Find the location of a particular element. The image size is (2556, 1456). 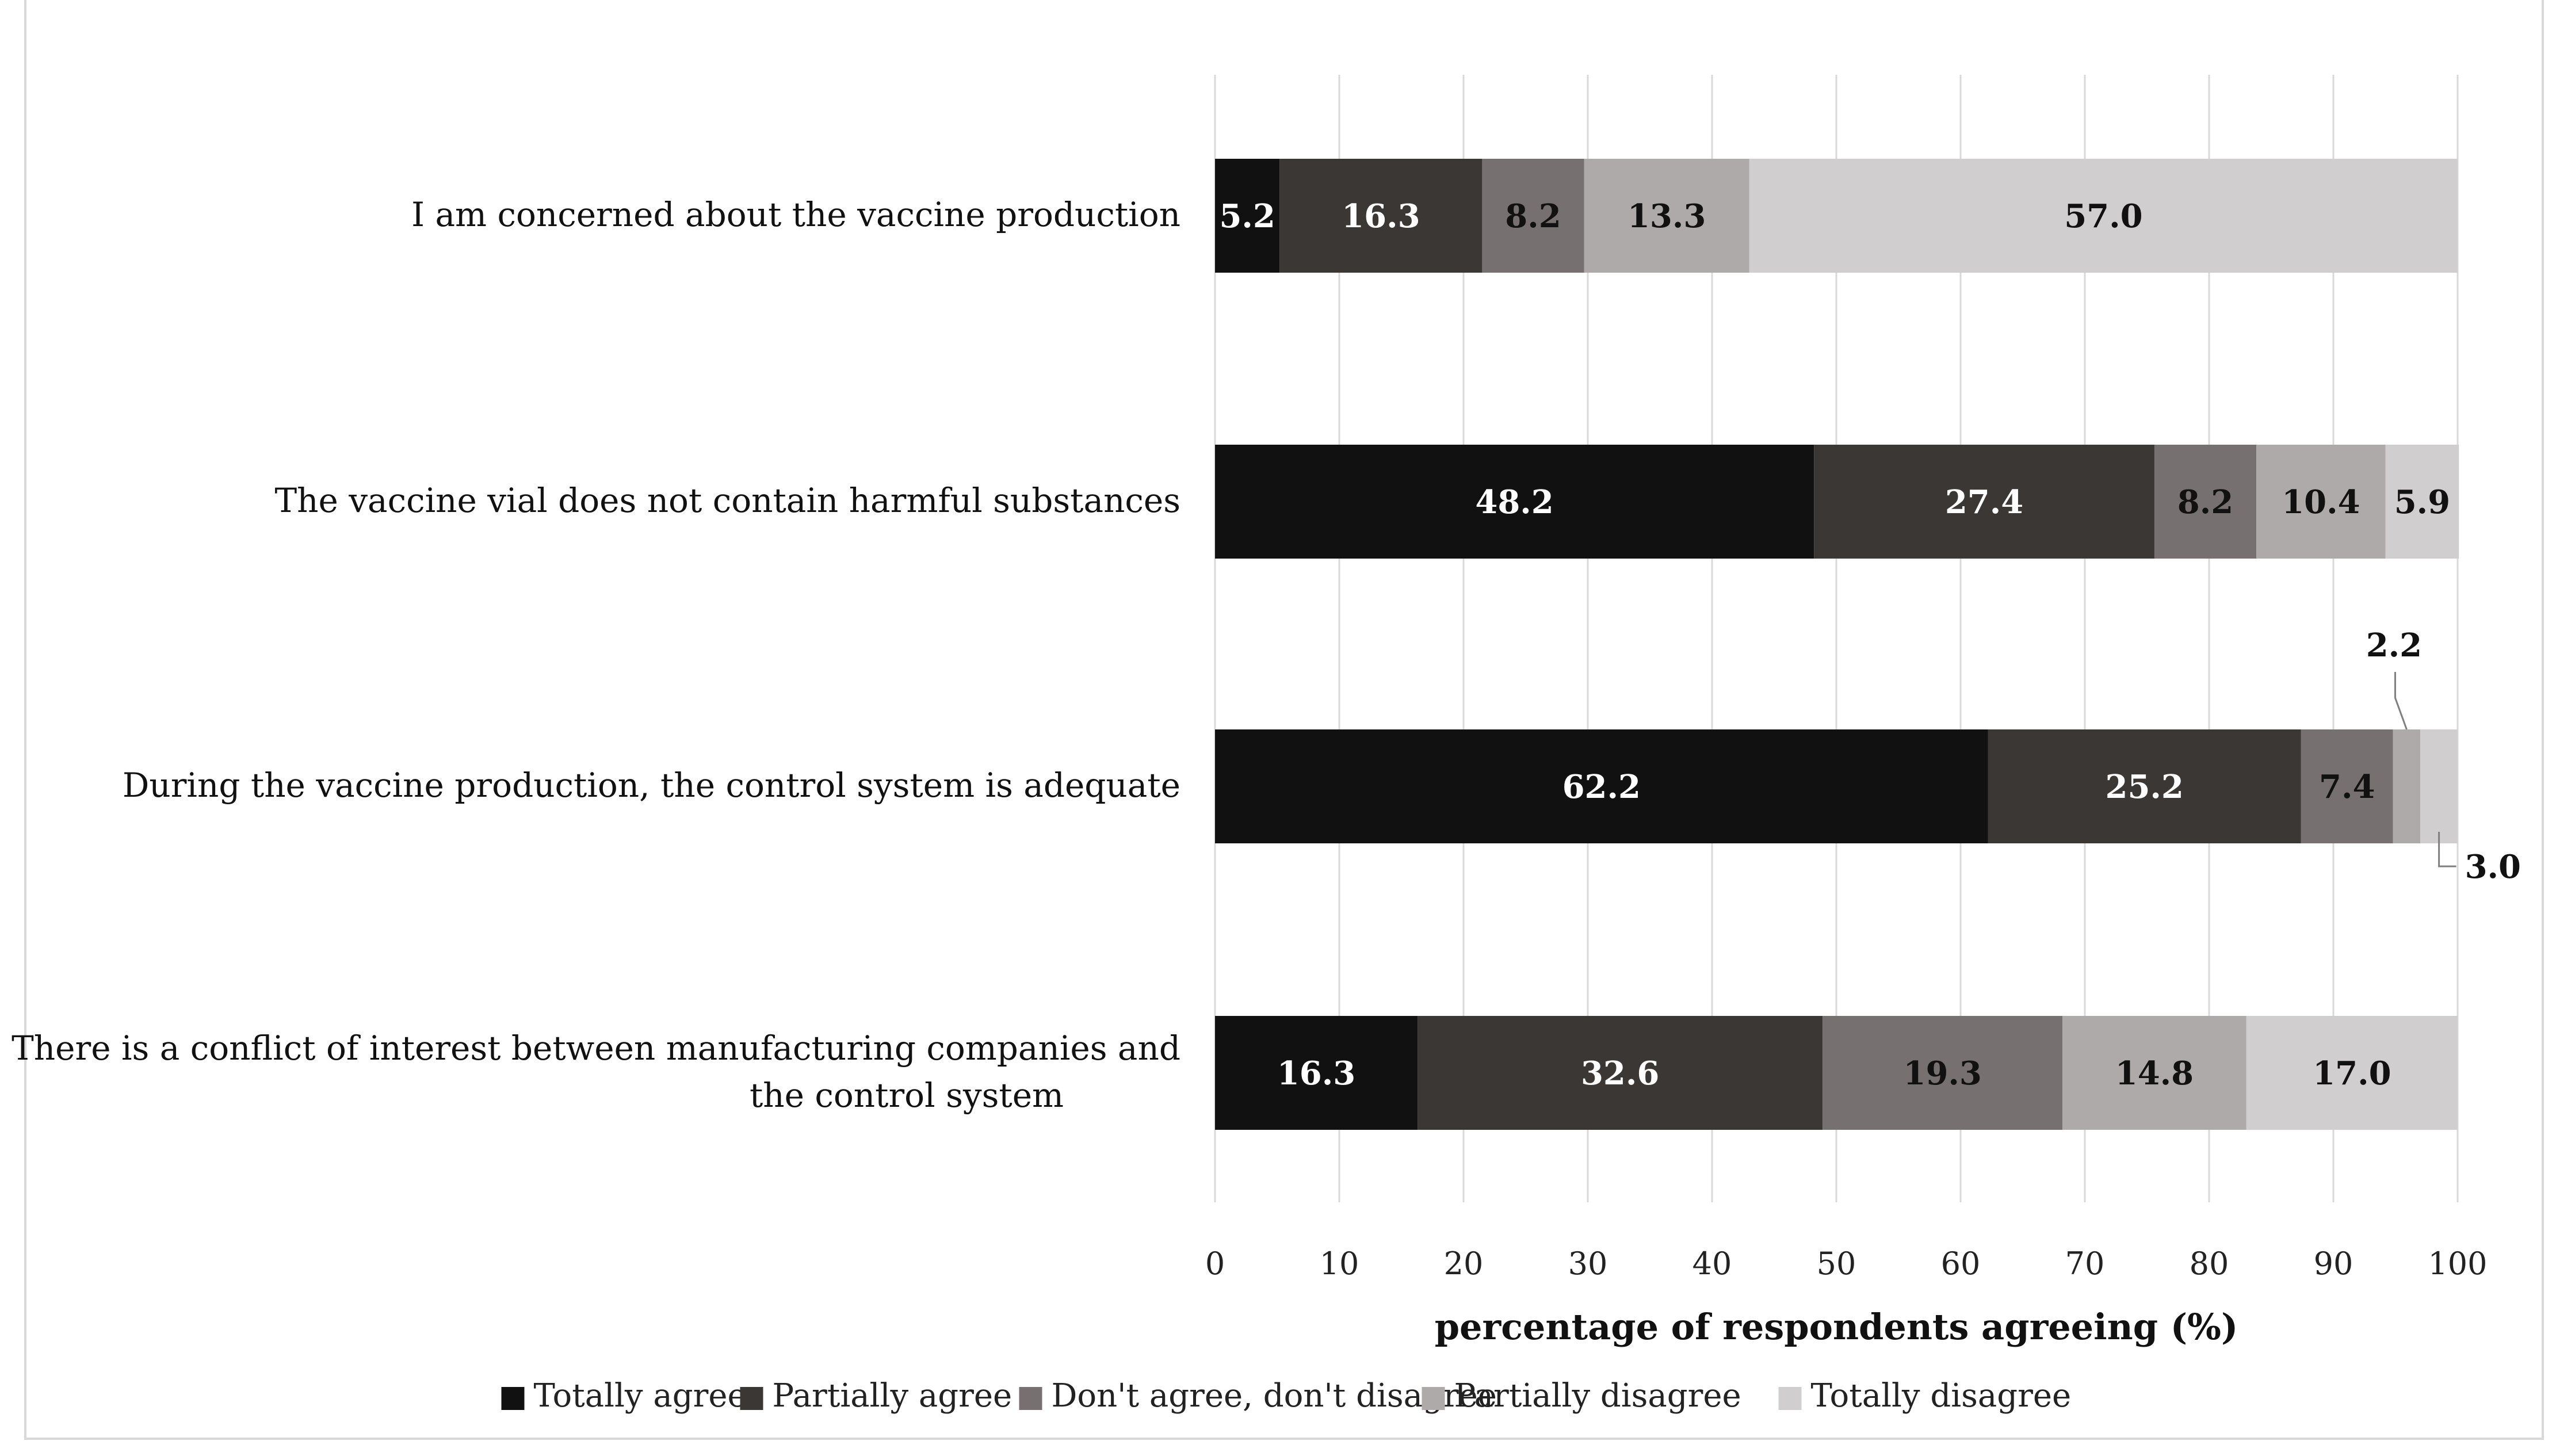

data-label: 27.4 is located at coordinates (1984, 502).